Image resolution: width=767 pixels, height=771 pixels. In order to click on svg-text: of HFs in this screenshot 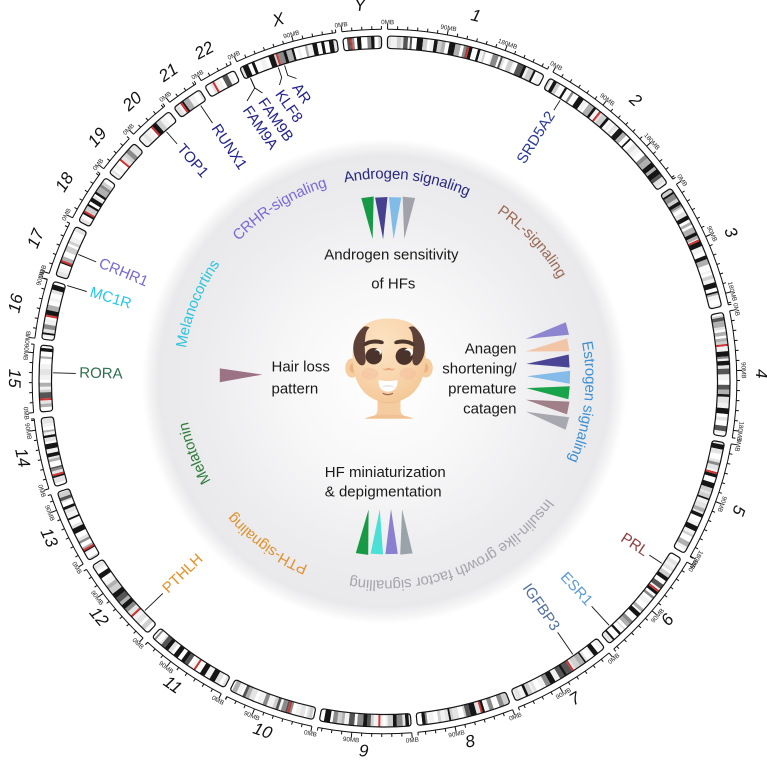, I will do `click(393, 284)`.